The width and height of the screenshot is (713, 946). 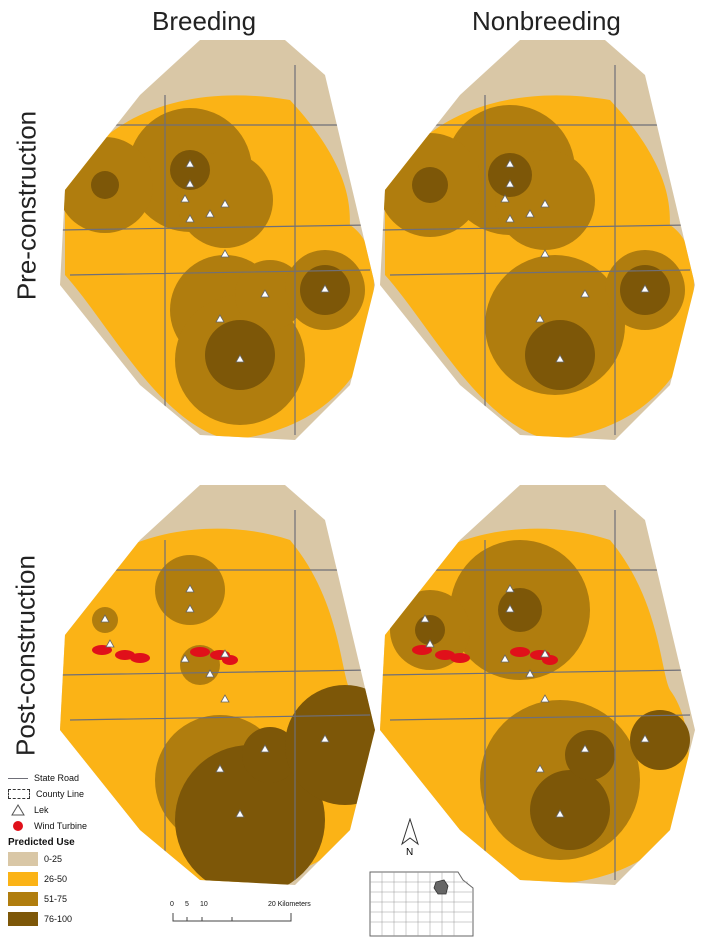 I want to click on legend-wind-turbine: Wind Turbine, so click(x=73, y=826).